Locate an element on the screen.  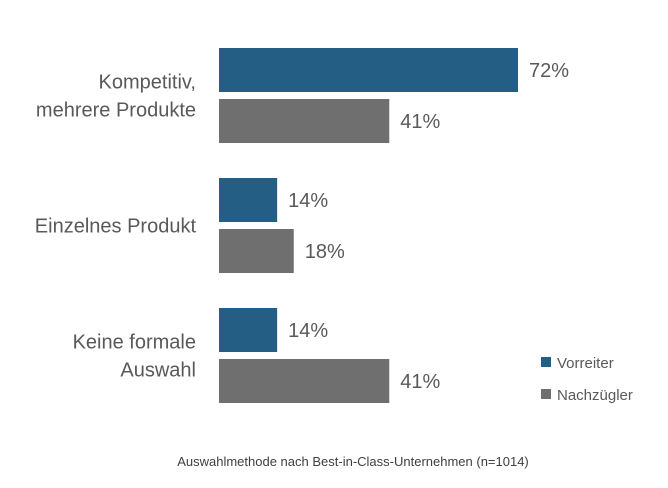
value-label-0-1: 14% is located at coordinates (308, 201).